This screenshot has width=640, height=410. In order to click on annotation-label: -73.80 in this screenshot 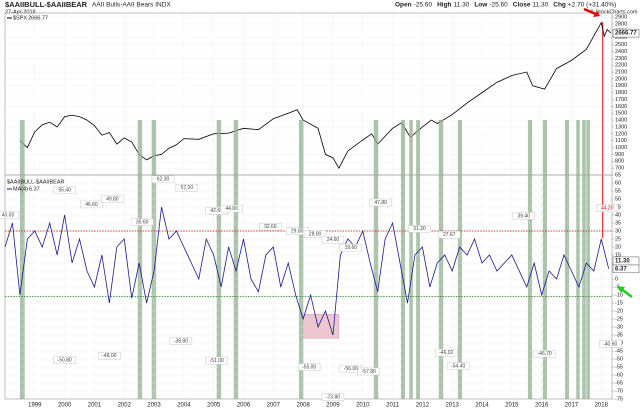, I will do `click(333, 397)`.